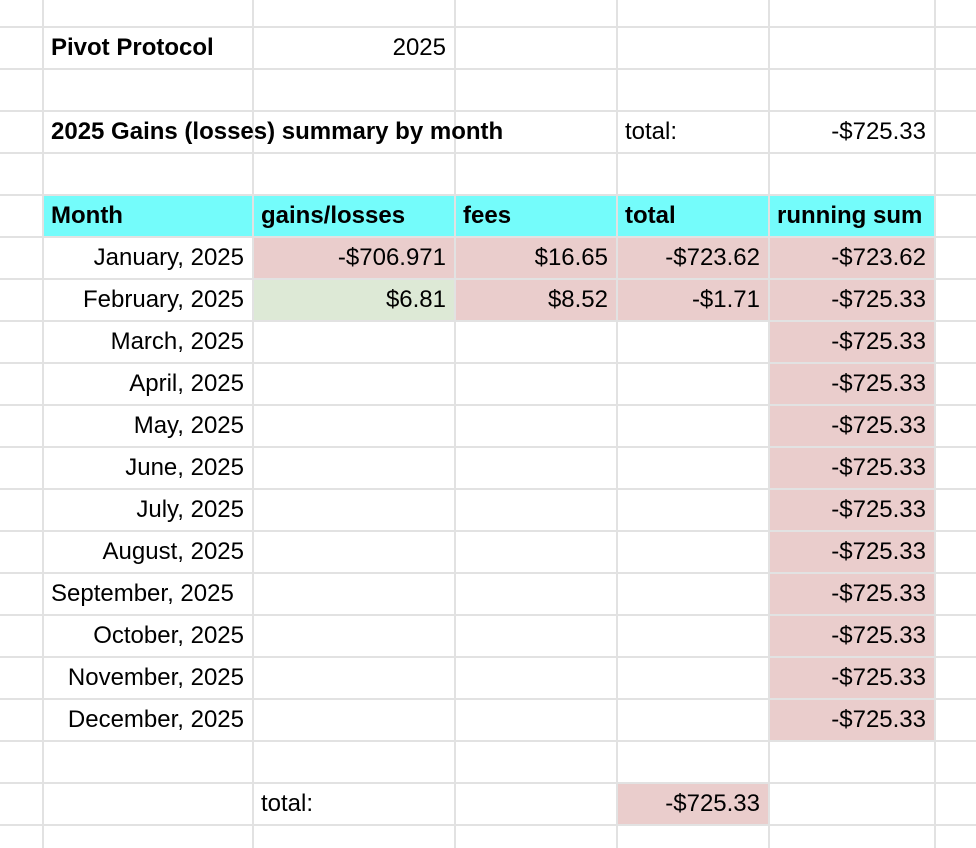 Image resolution: width=976 pixels, height=848 pixels. Describe the element at coordinates (415, 299) in the screenshot. I see `gains-cell: $6.81` at that location.